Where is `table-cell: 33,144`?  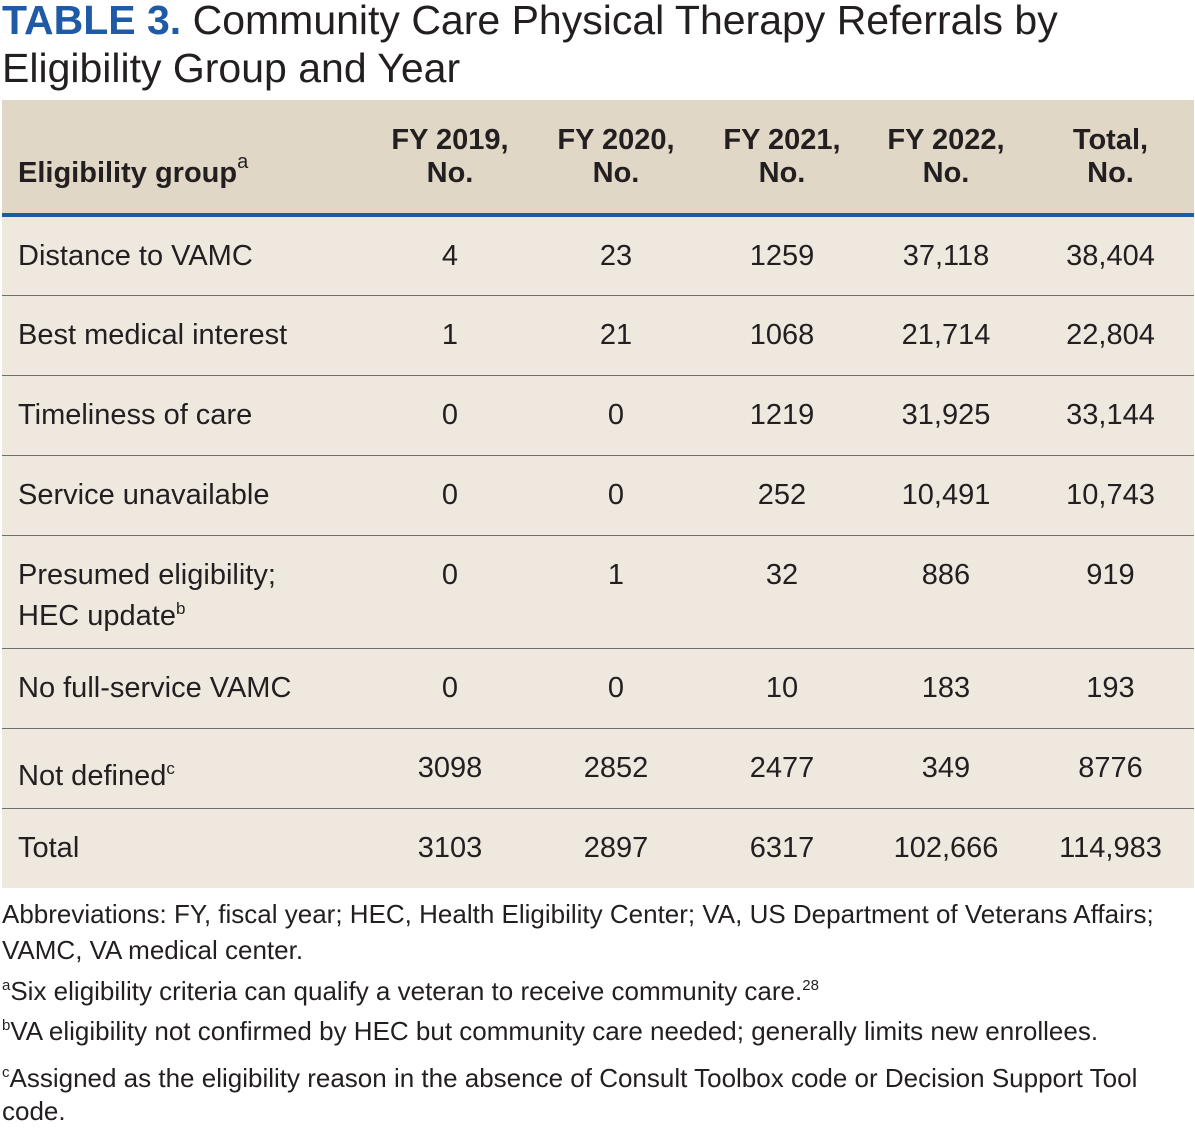
table-cell: 33,144 is located at coordinates (1110, 415).